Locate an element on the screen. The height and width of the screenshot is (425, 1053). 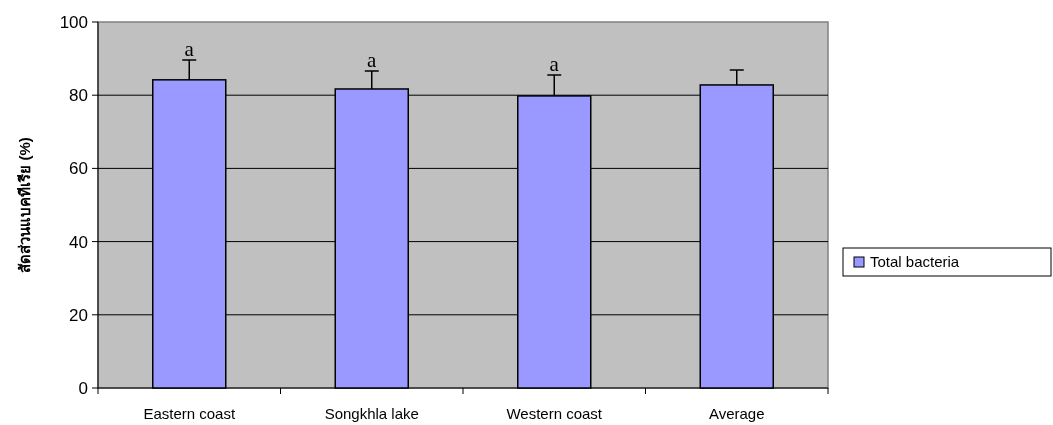
legend-label: Total bacteria is located at coordinates (915, 261).